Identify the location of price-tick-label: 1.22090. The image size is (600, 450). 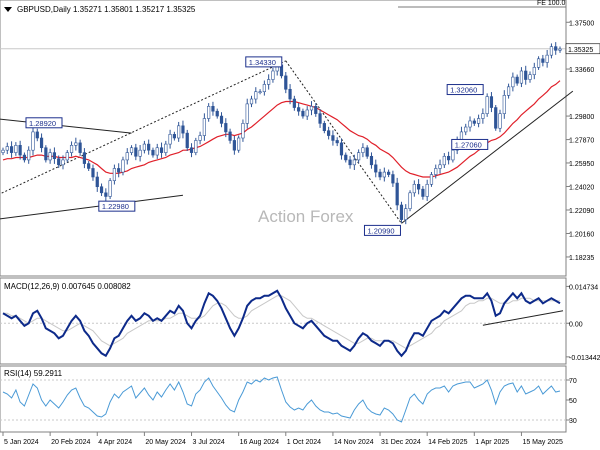
(581, 211).